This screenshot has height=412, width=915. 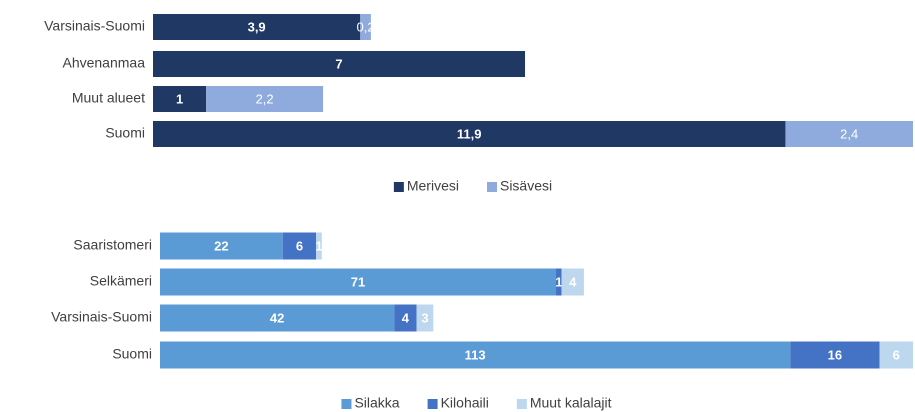 I want to click on category-label: Saaristomeri, so click(x=112, y=245).